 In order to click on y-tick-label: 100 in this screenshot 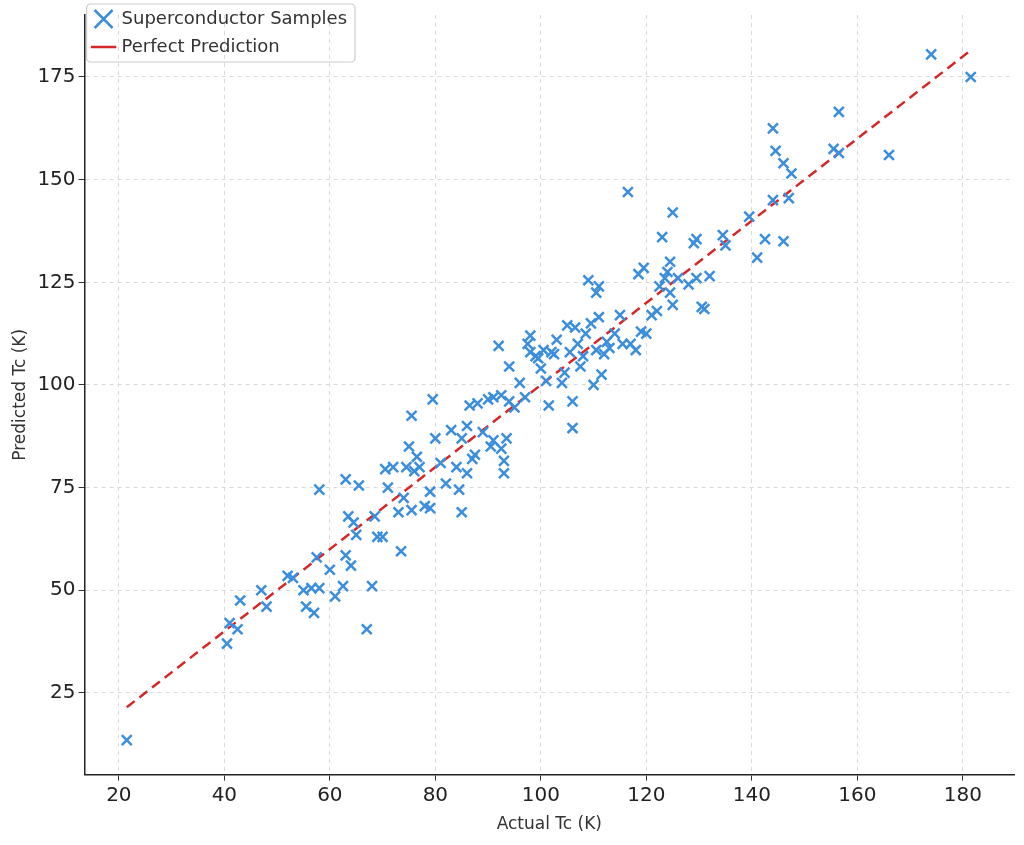, I will do `click(56, 383)`.